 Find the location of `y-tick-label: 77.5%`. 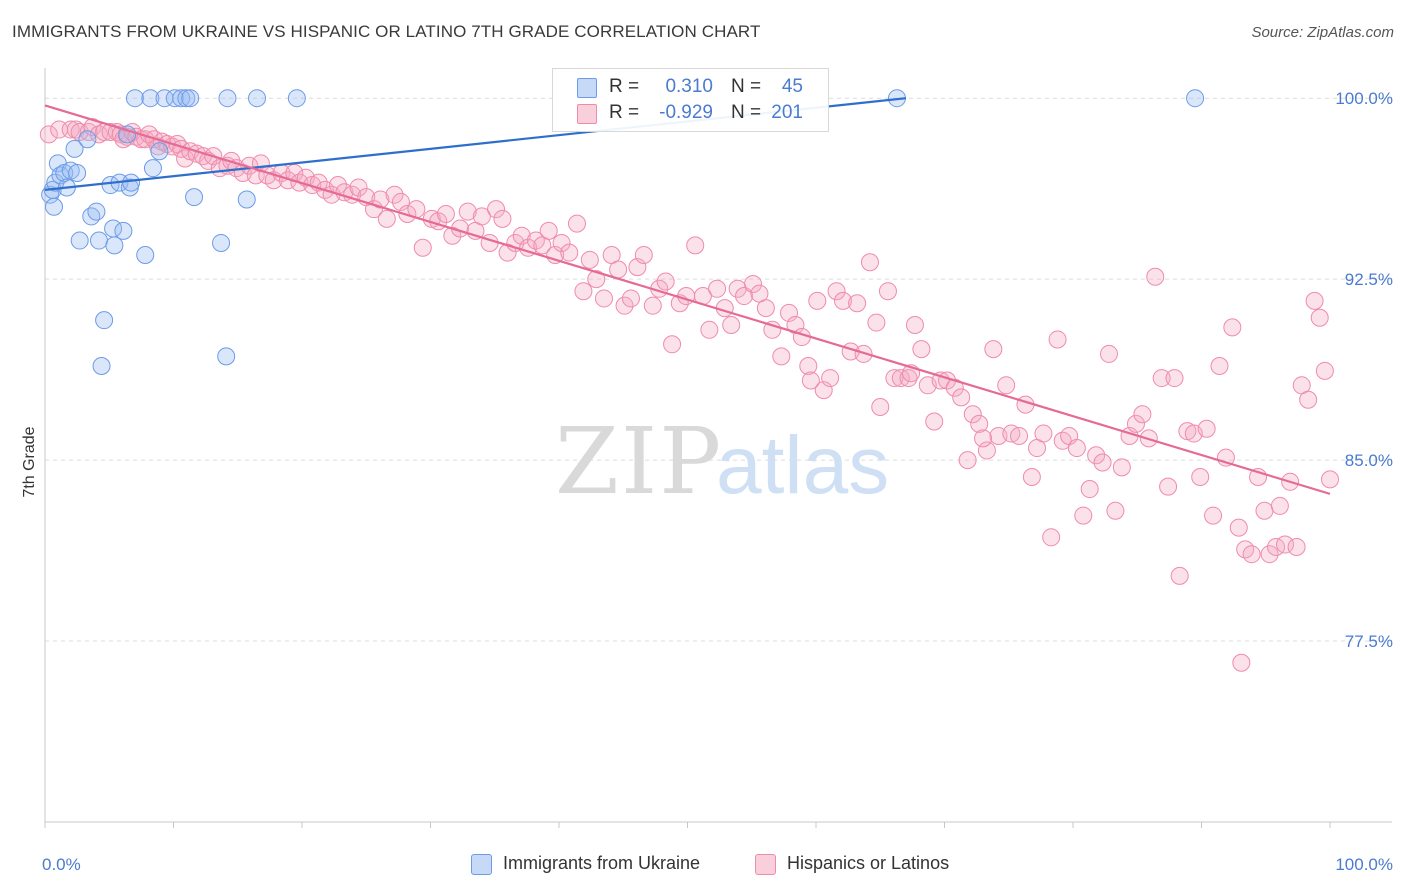

y-tick-label: 77.5% is located at coordinates (1369, 641).